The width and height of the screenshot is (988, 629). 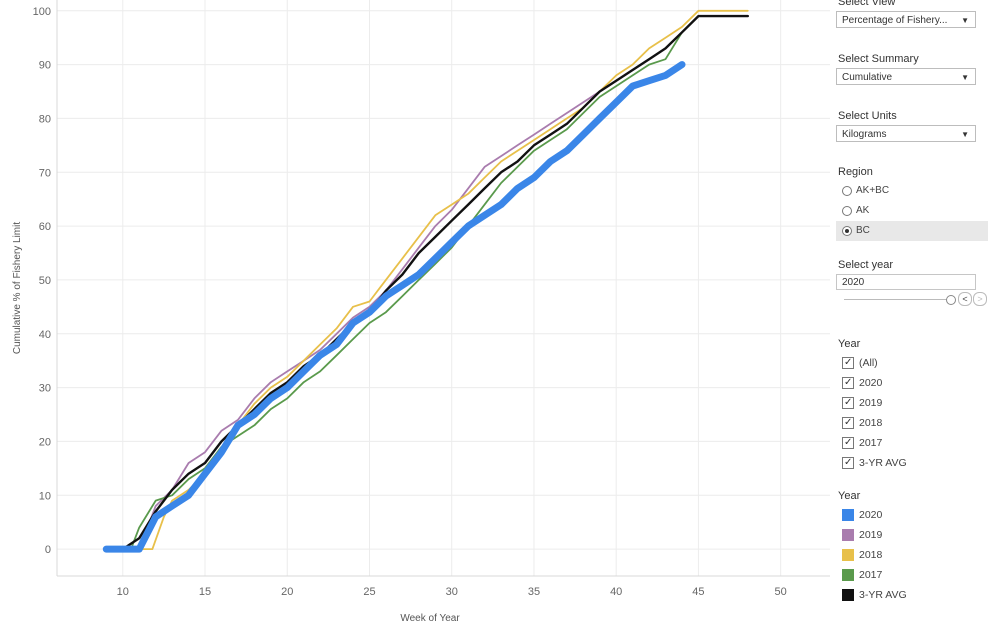 I want to click on select-year-title: Select year, so click(x=866, y=265).